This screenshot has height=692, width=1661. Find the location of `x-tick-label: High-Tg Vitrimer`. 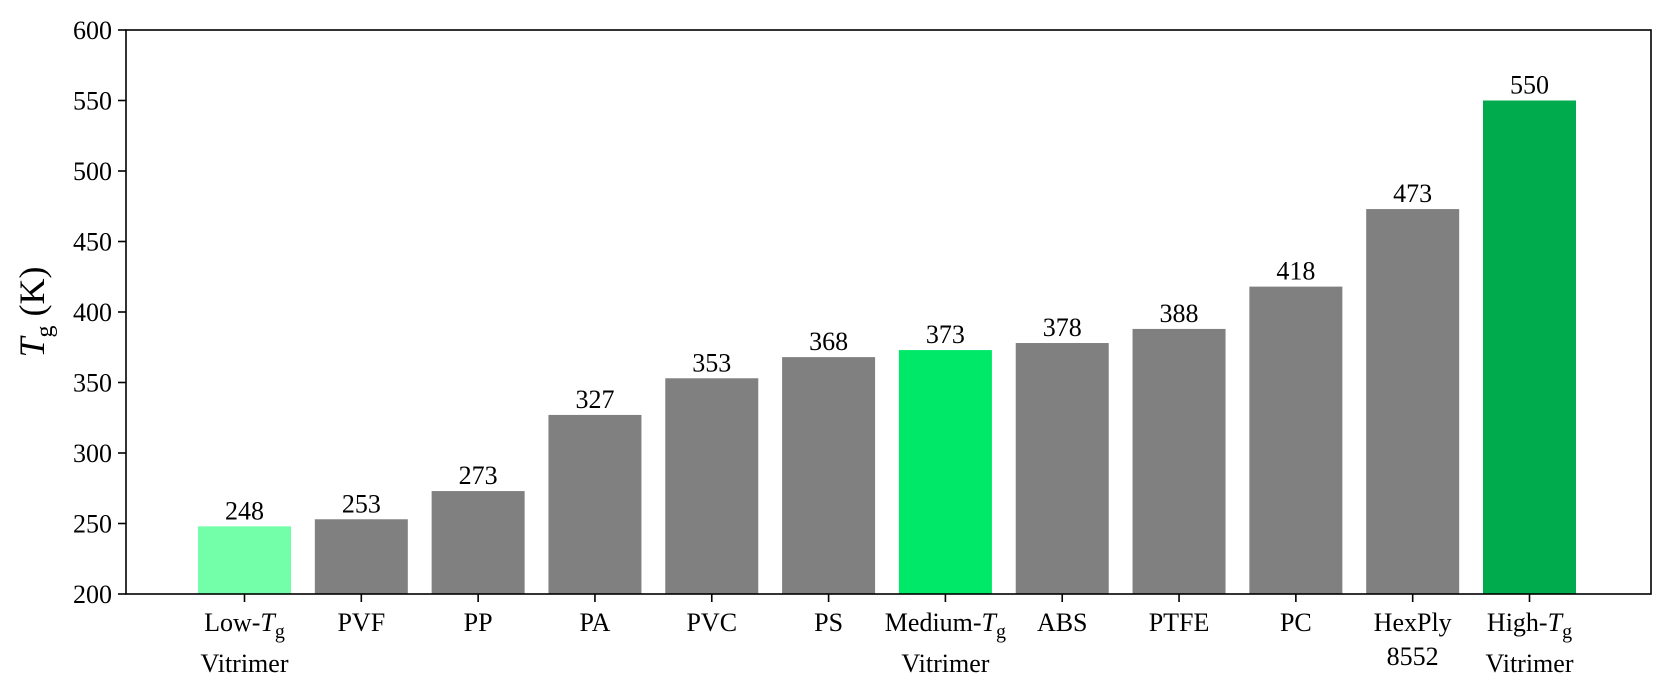

x-tick-label: High-Tg Vitrimer is located at coordinates (1530, 643).